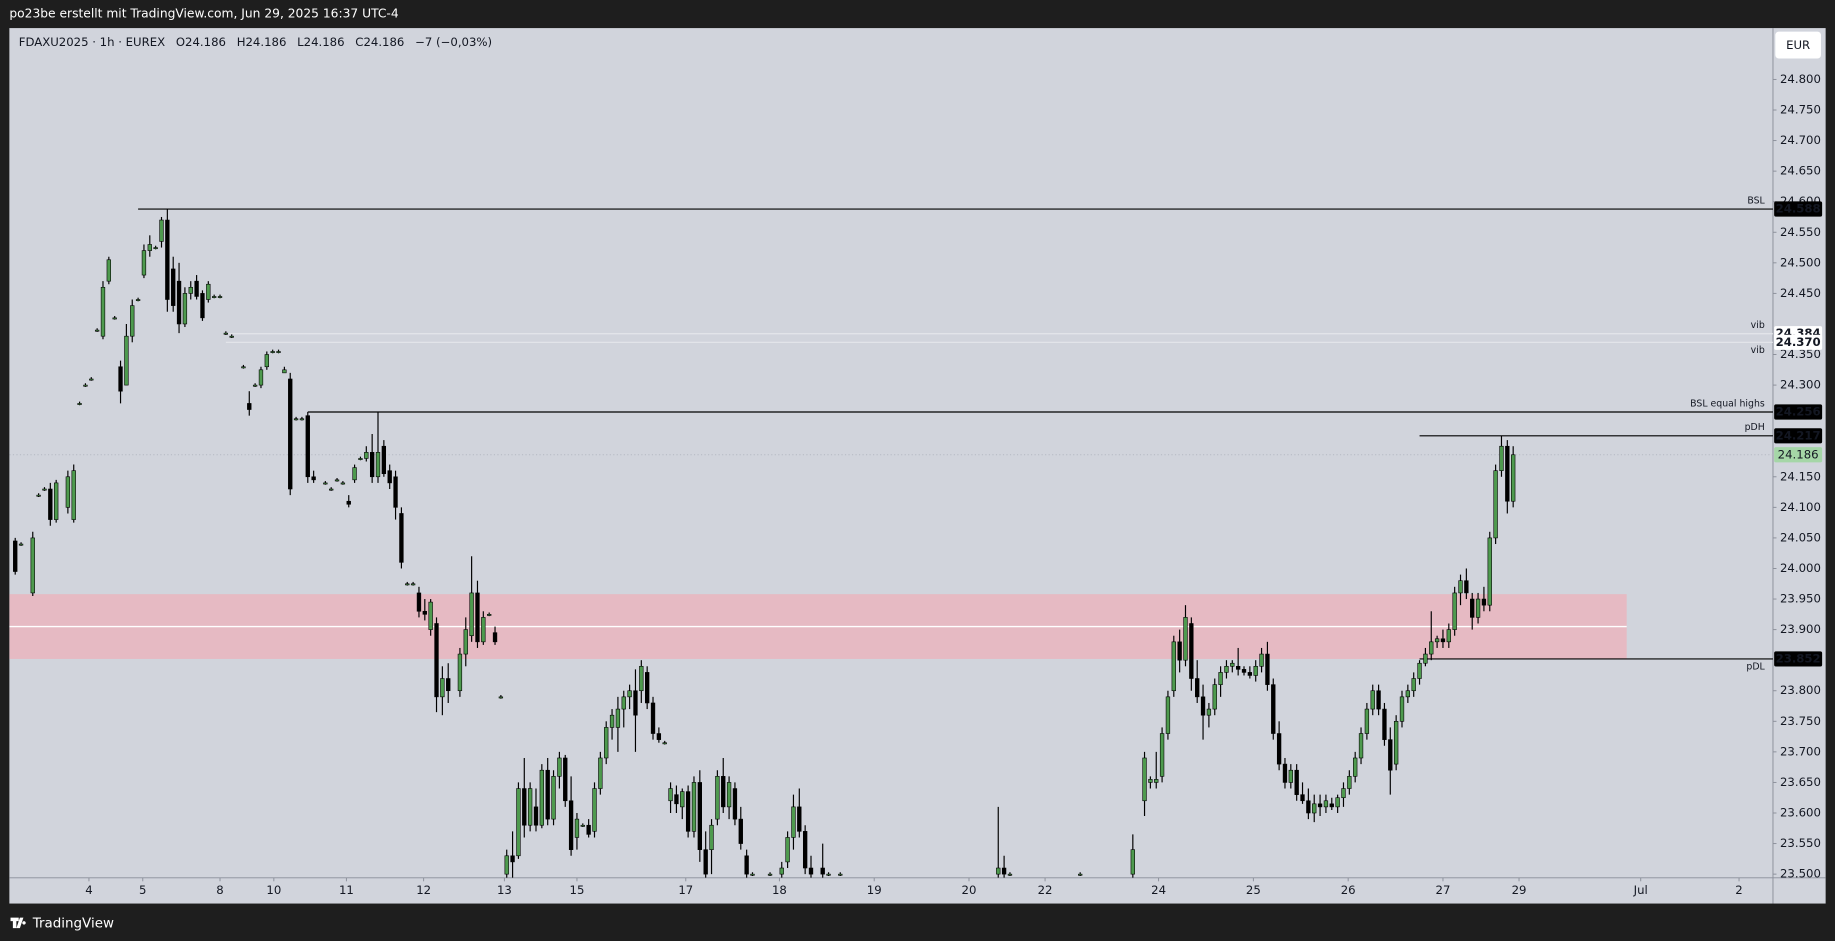 Image resolution: width=1835 pixels, height=941 pixels. What do you see at coordinates (1800, 537) in the screenshot?
I see `y-tick-label: 24.050` at bounding box center [1800, 537].